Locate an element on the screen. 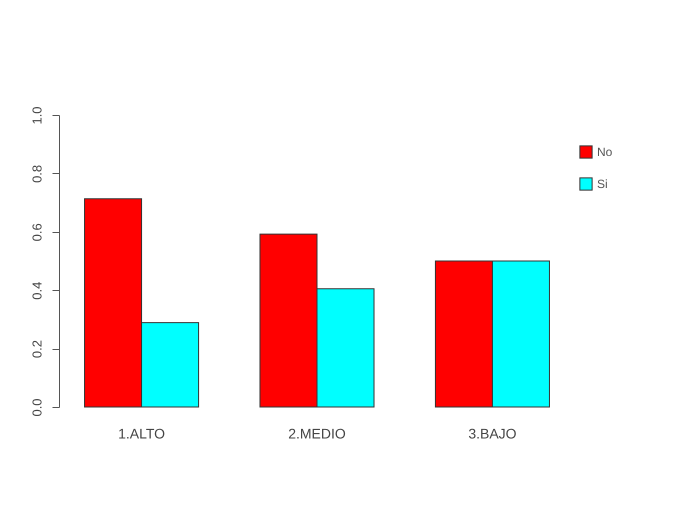 This screenshot has width=678, height=520. legend-label: No is located at coordinates (605, 152).